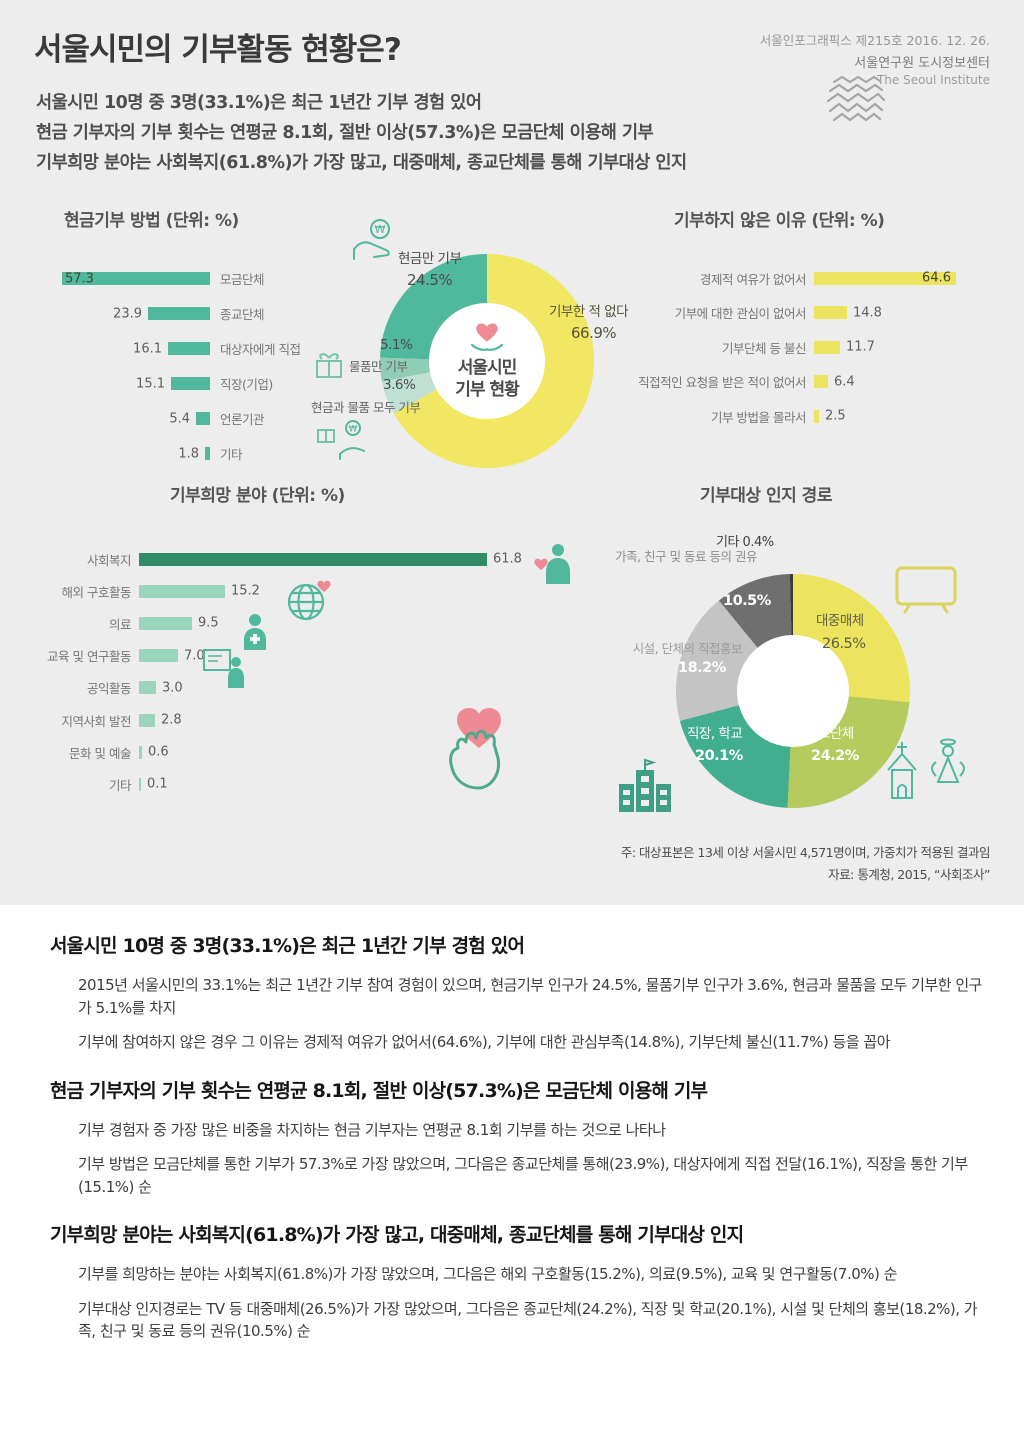 Image resolution: width=1024 pixels, height=1448 pixels. I want to click on bar-category-label: 지역사회 발전, so click(96, 721).